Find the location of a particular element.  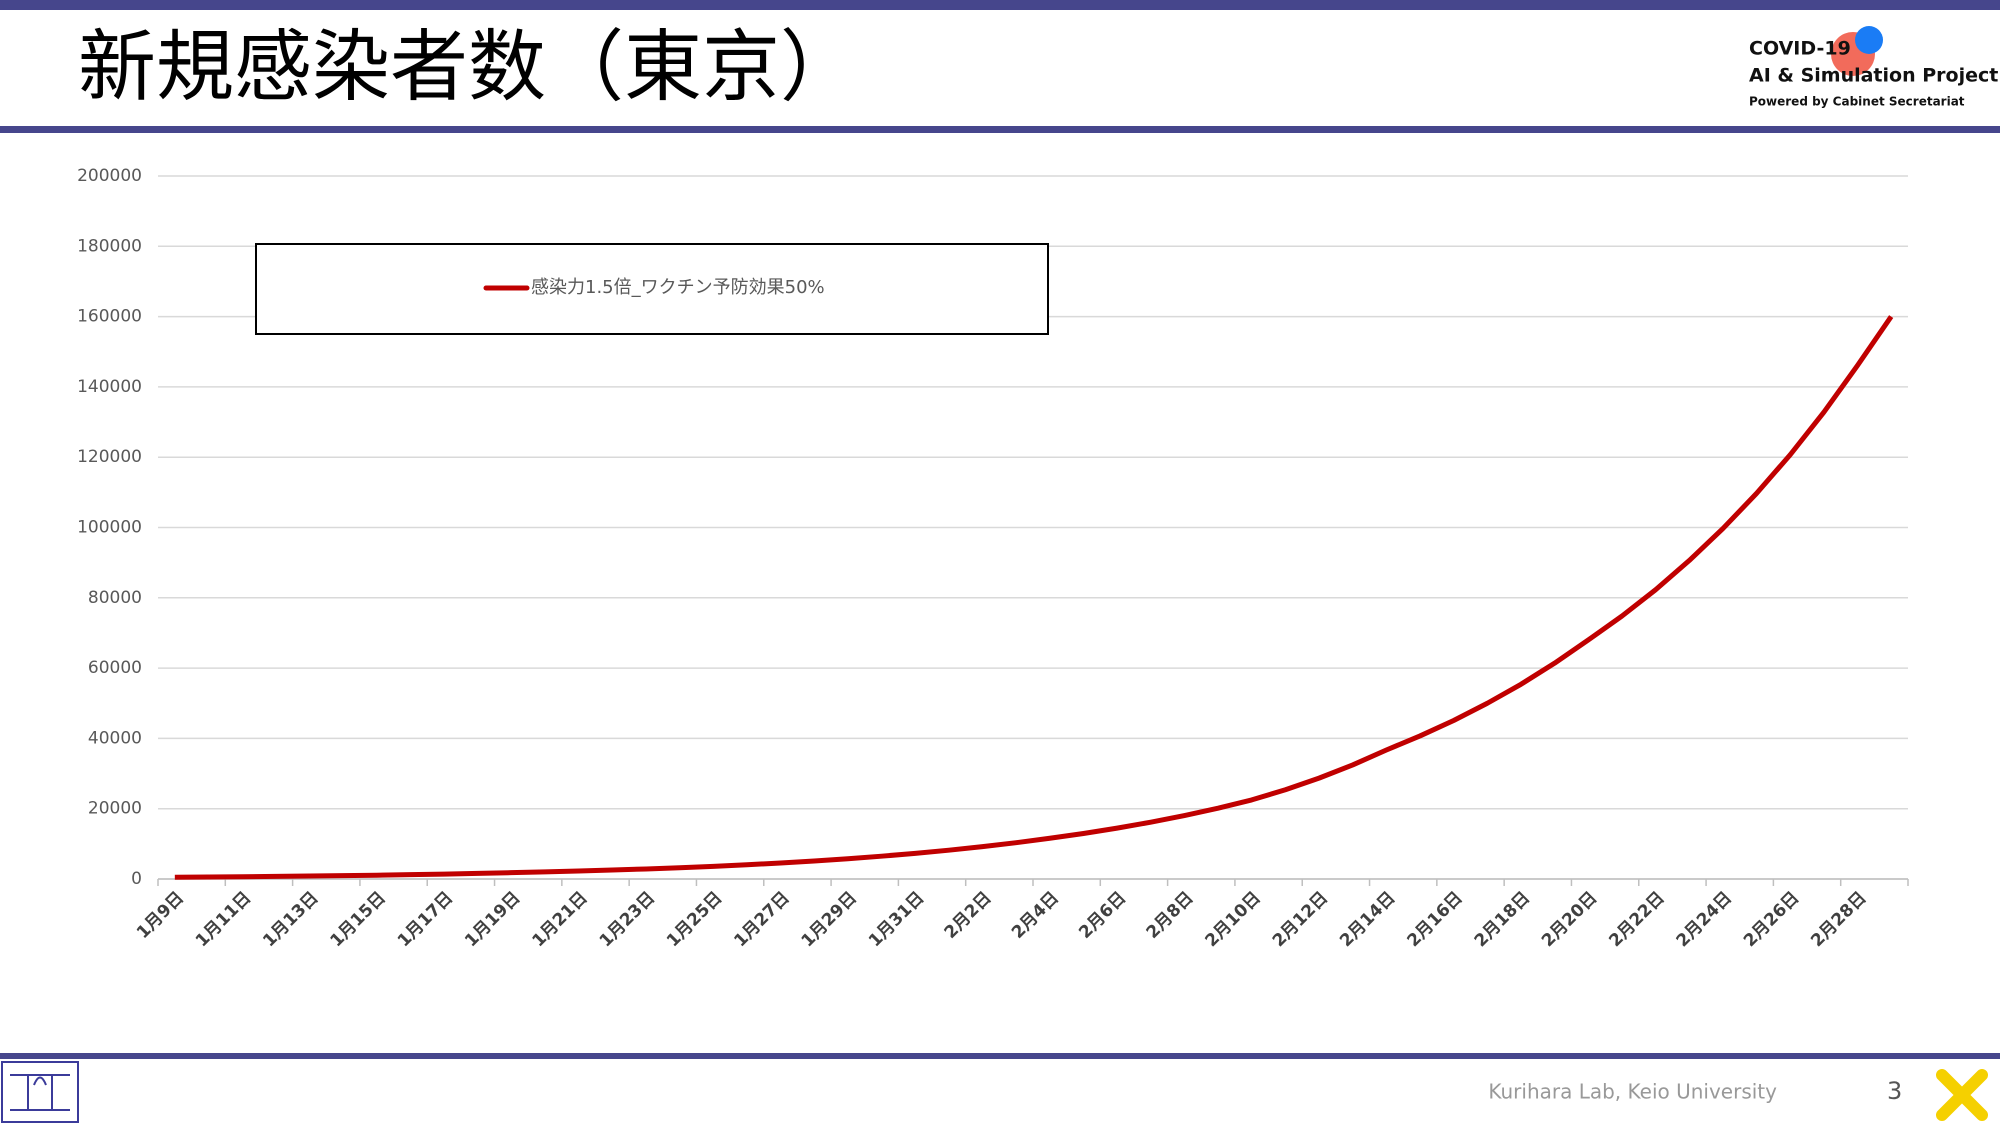

x-tick-label: 1月27日 is located at coordinates (761, 919).